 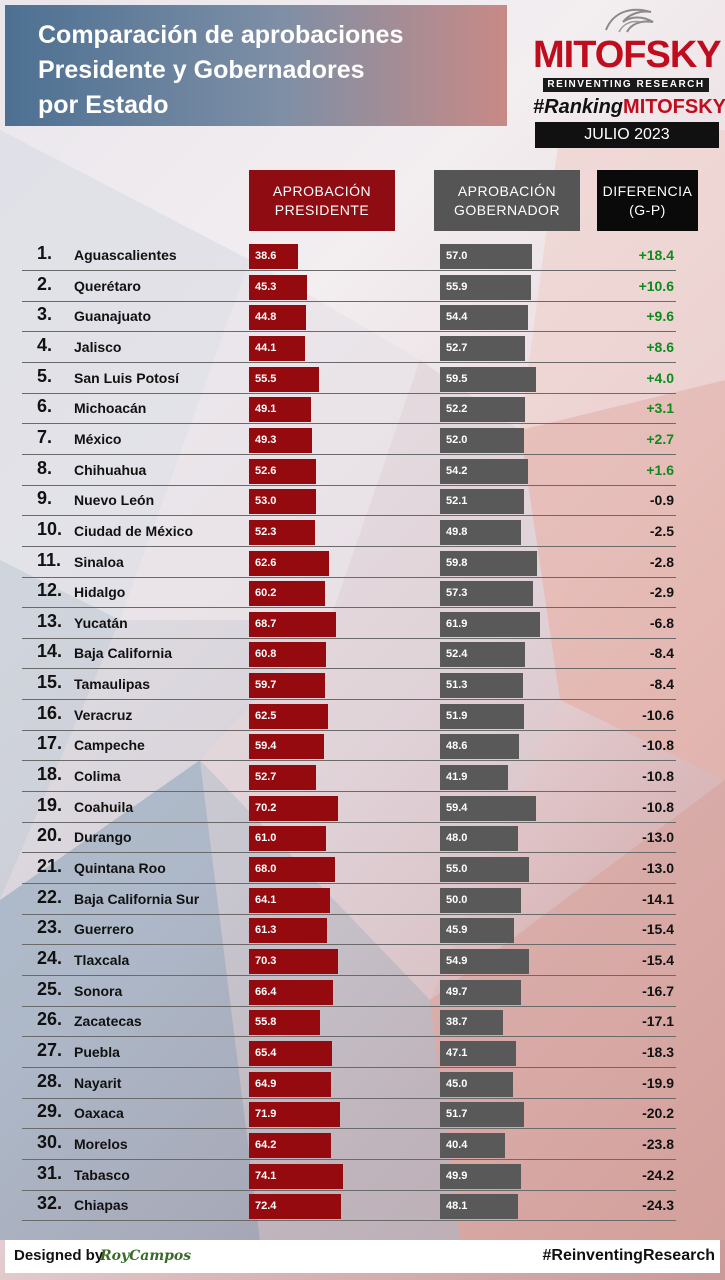 I want to click on president-approval-value: 38.6, so click(x=266, y=256).